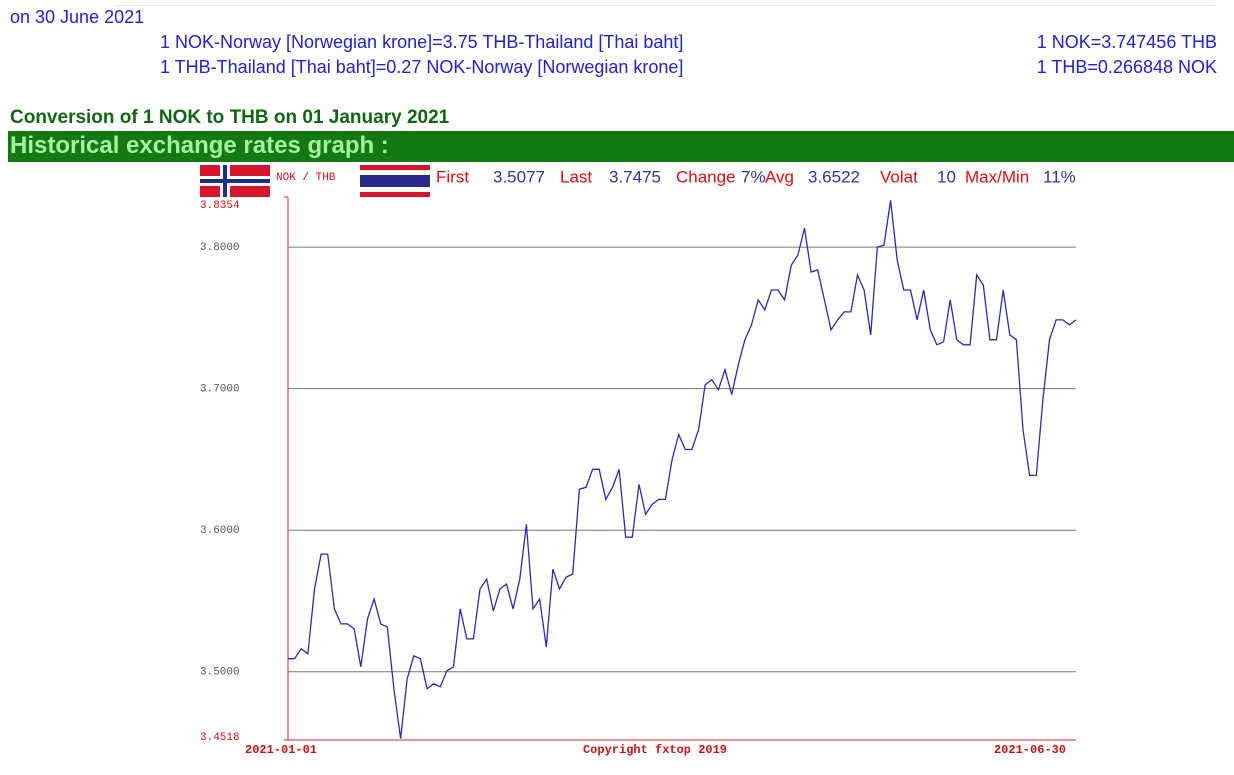  Describe the element at coordinates (899, 176) in the screenshot. I see `stat-label: Volat` at that location.